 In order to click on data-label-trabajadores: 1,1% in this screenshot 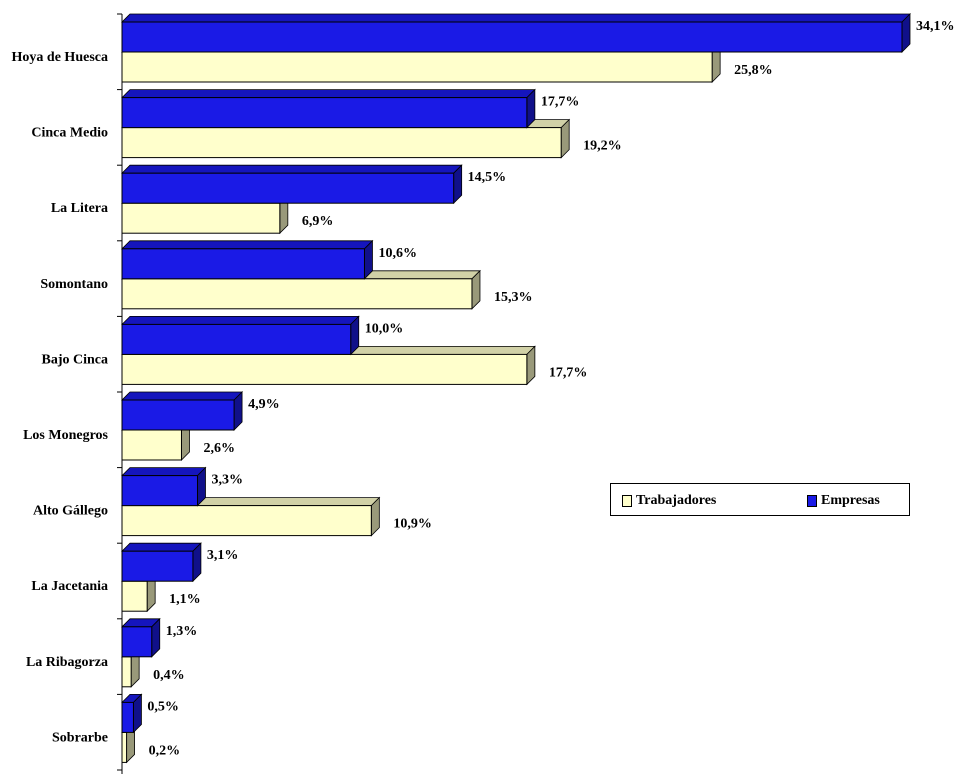, I will do `click(185, 599)`.